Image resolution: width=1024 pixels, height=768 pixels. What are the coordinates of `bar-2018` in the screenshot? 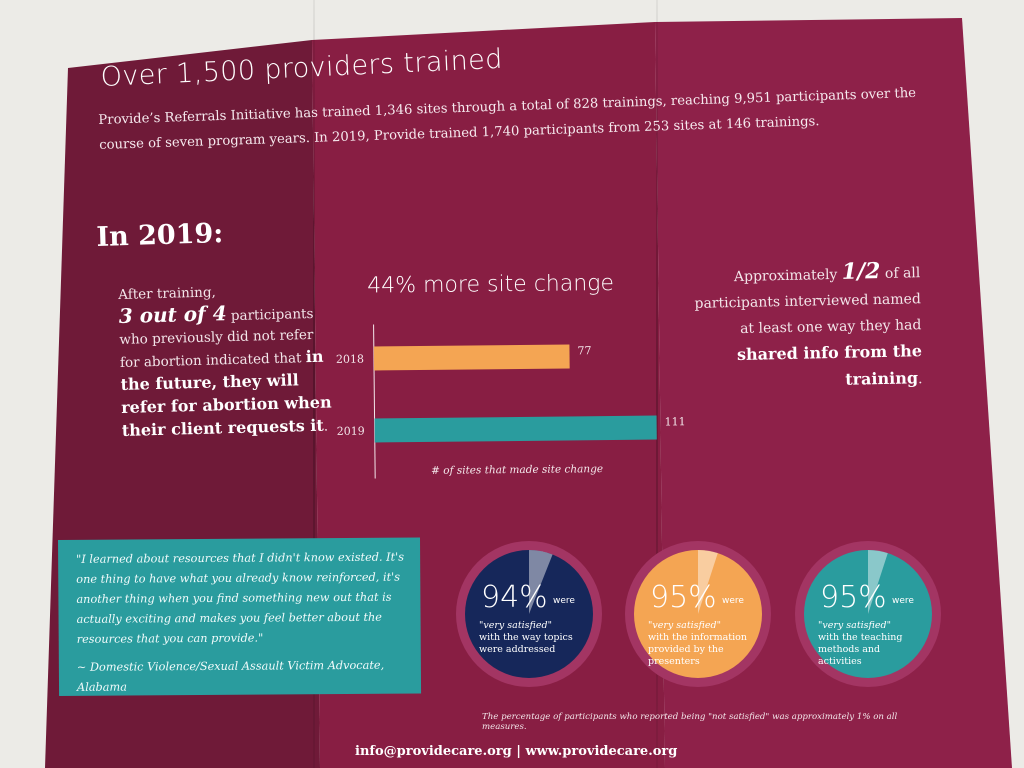 It's located at (471, 357).